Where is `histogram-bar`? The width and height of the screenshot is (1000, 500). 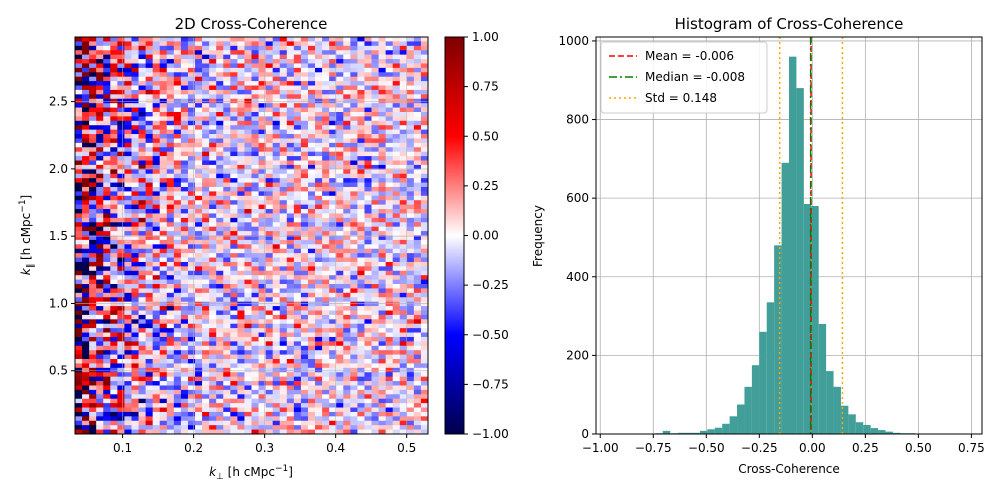 histogram-bar is located at coordinates (741, 419).